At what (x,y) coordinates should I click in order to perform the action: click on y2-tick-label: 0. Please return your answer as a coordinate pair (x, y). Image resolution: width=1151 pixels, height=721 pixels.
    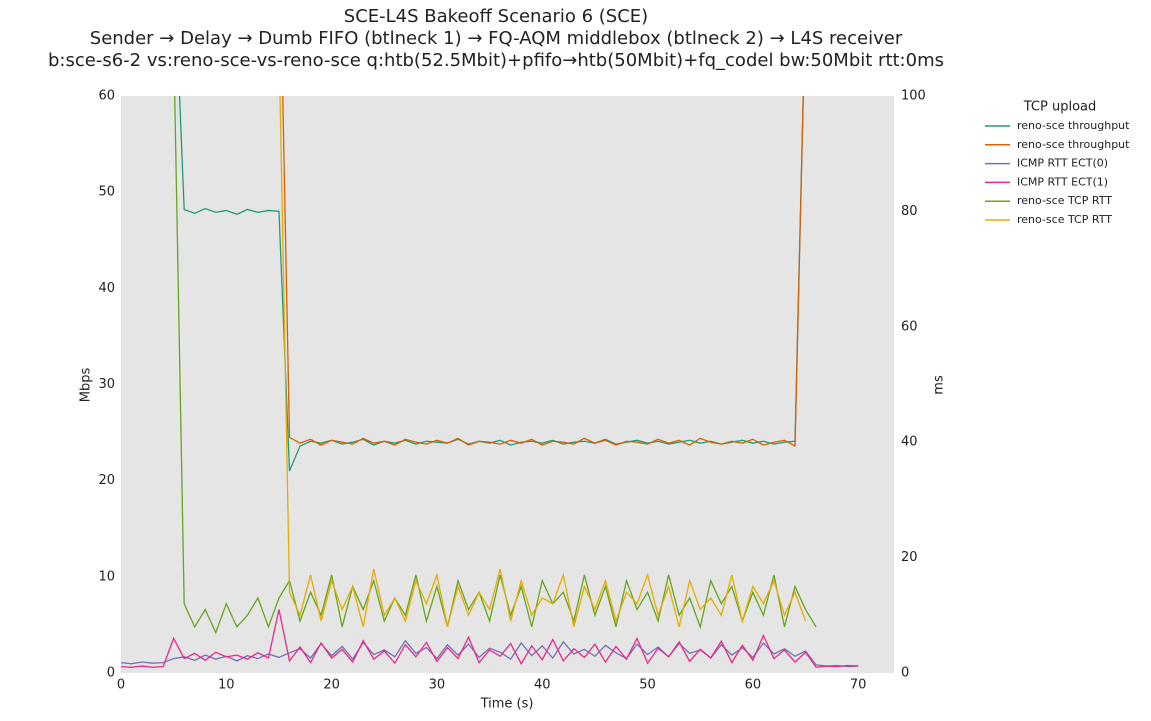
    Looking at the image, I should click on (905, 673).